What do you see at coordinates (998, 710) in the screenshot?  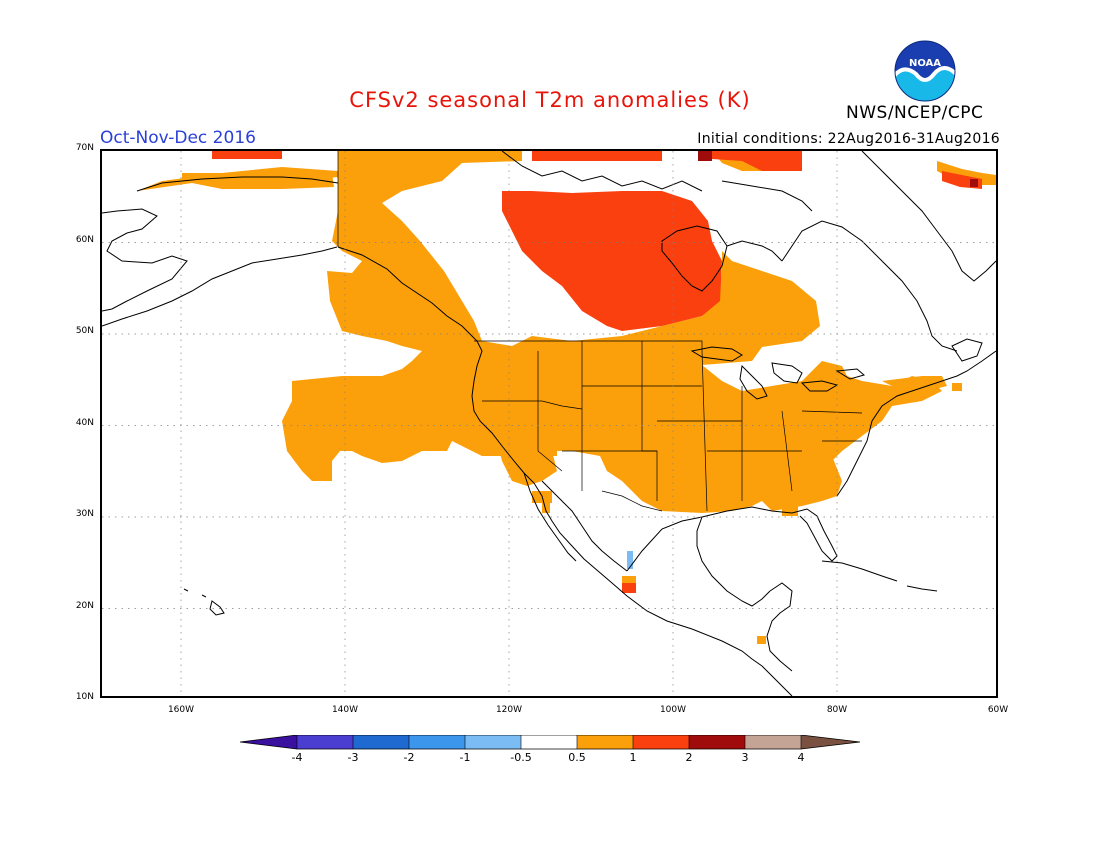 I see `lon-label-60w: 60W` at bounding box center [998, 710].